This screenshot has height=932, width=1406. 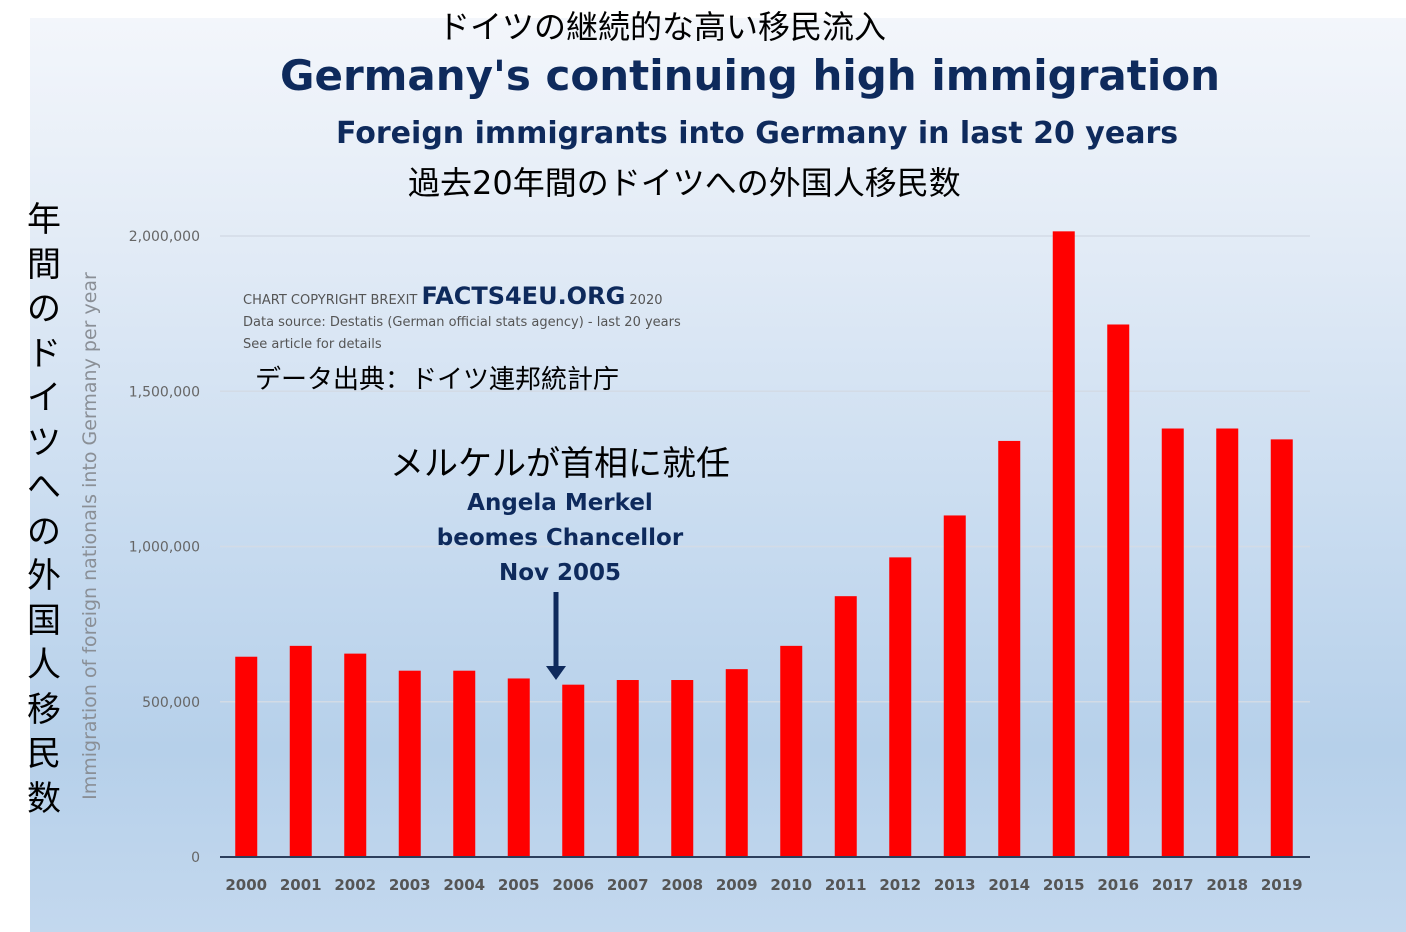 What do you see at coordinates (900, 885) in the screenshot?
I see `x-tick-label: 2012` at bounding box center [900, 885].